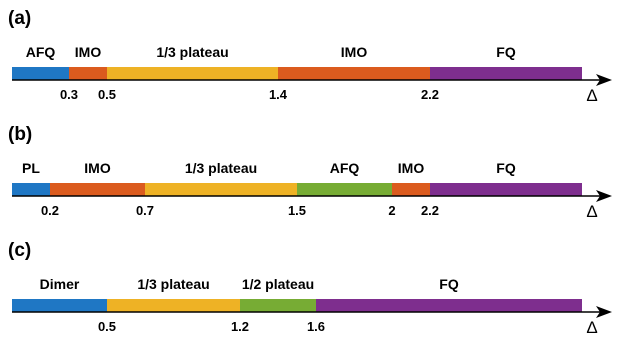 The height and width of the screenshot is (346, 624). I want to click on tick-label: 2, so click(391, 210).